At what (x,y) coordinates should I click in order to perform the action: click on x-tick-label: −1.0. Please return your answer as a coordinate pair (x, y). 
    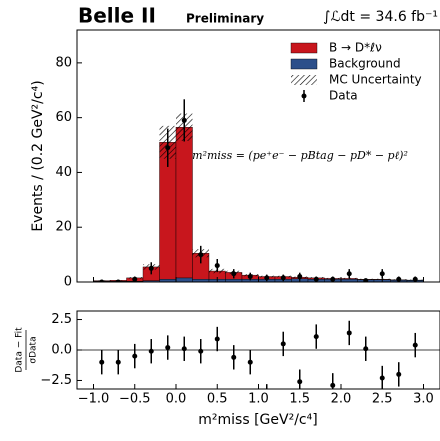
    Looking at the image, I should click on (94, 399).